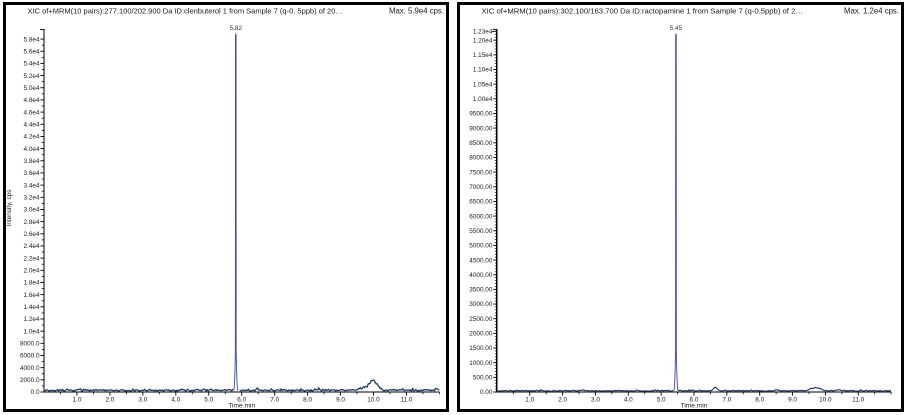 Image resolution: width=906 pixels, height=415 pixels. Describe the element at coordinates (871, 11) in the screenshot. I see `svg-text: Max. 1.2e4 cps.` at that location.